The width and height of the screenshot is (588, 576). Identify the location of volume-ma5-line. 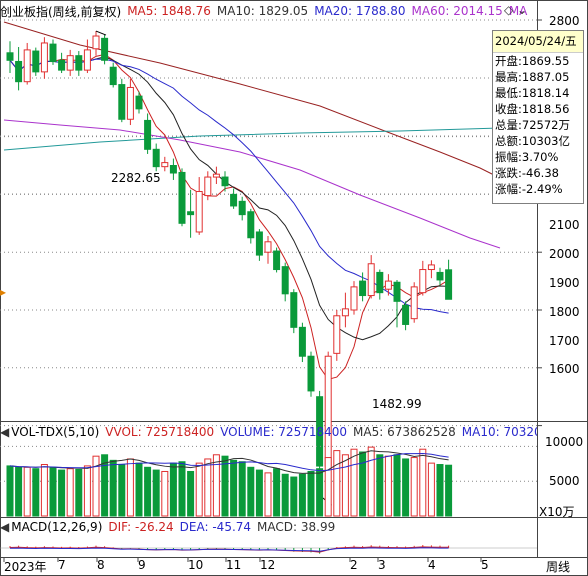
(229, 462).